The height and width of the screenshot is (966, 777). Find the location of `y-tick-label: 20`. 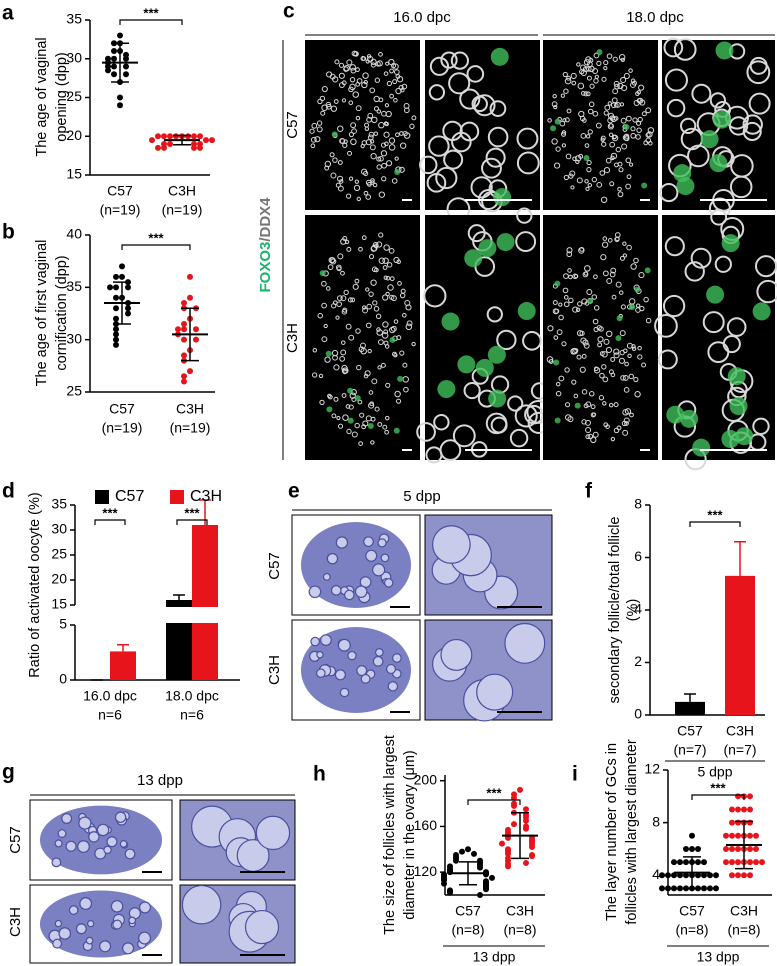

y-tick-label: 20 is located at coordinates (59, 579).